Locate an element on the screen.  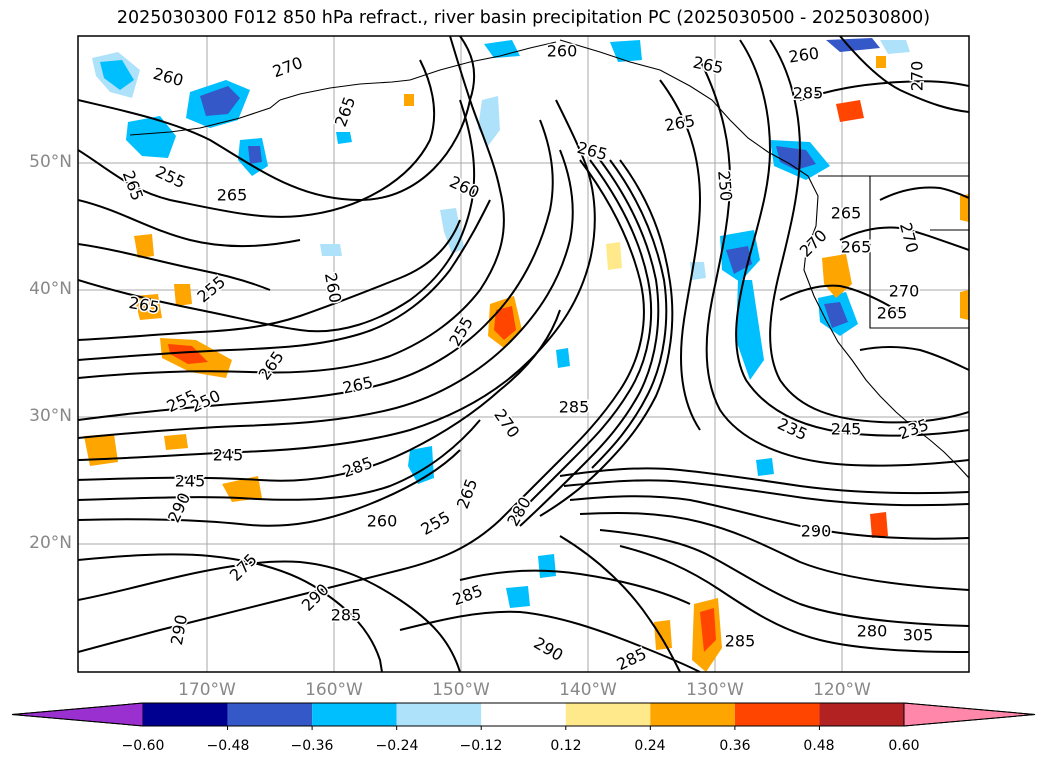
colorbar-outline is located at coordinates (523, 714).